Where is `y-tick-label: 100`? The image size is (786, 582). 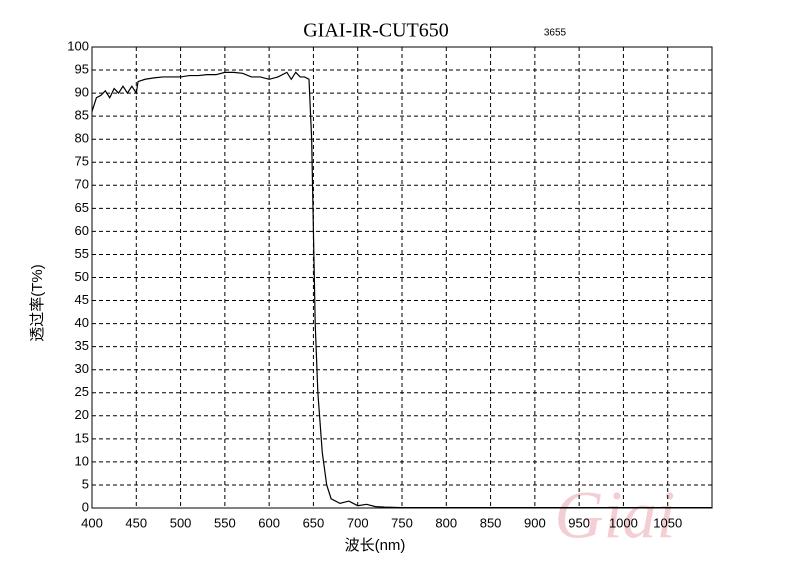 y-tick-label: 100 is located at coordinates (78, 45).